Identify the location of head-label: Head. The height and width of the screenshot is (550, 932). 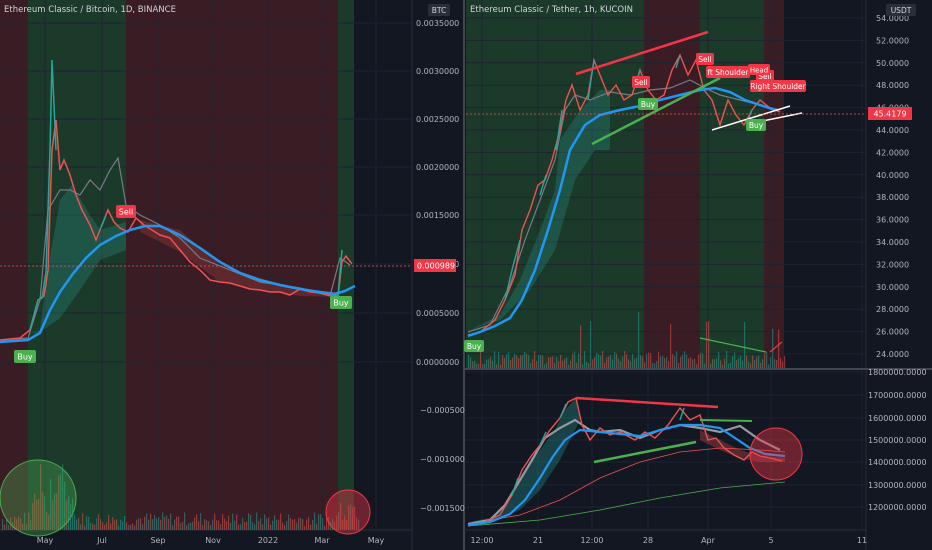
(759, 69).